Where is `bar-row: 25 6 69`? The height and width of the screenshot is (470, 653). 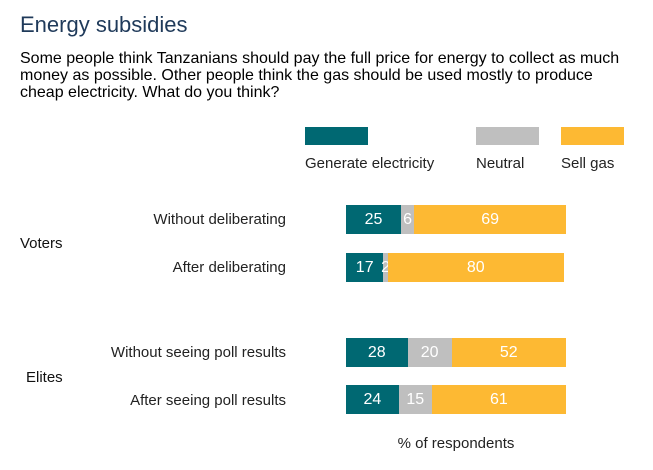
bar-row: 25 6 69 is located at coordinates (456, 219).